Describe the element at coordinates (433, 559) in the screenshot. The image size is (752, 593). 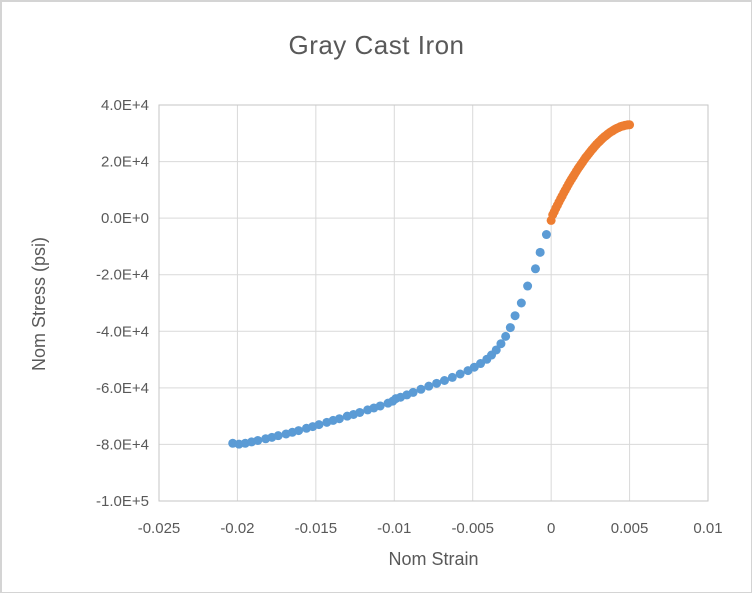
I see `x-axis-title: Nom Strain` at that location.